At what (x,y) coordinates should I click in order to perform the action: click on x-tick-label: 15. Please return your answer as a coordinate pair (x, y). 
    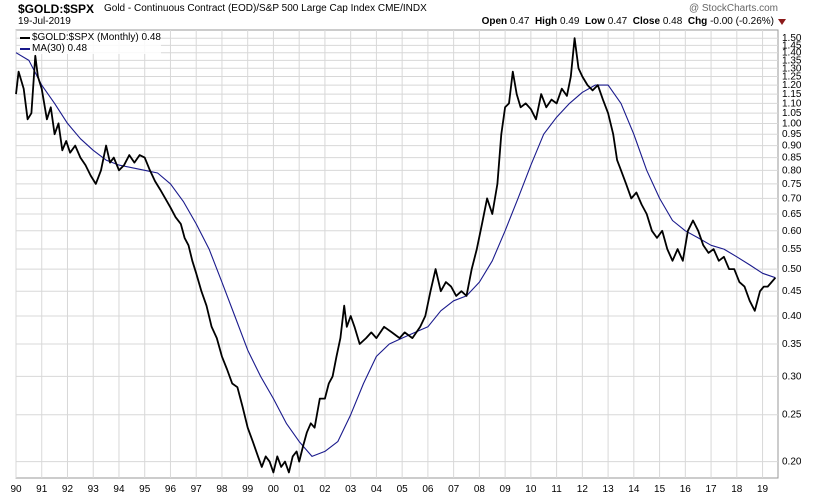
    Looking at the image, I should click on (660, 489).